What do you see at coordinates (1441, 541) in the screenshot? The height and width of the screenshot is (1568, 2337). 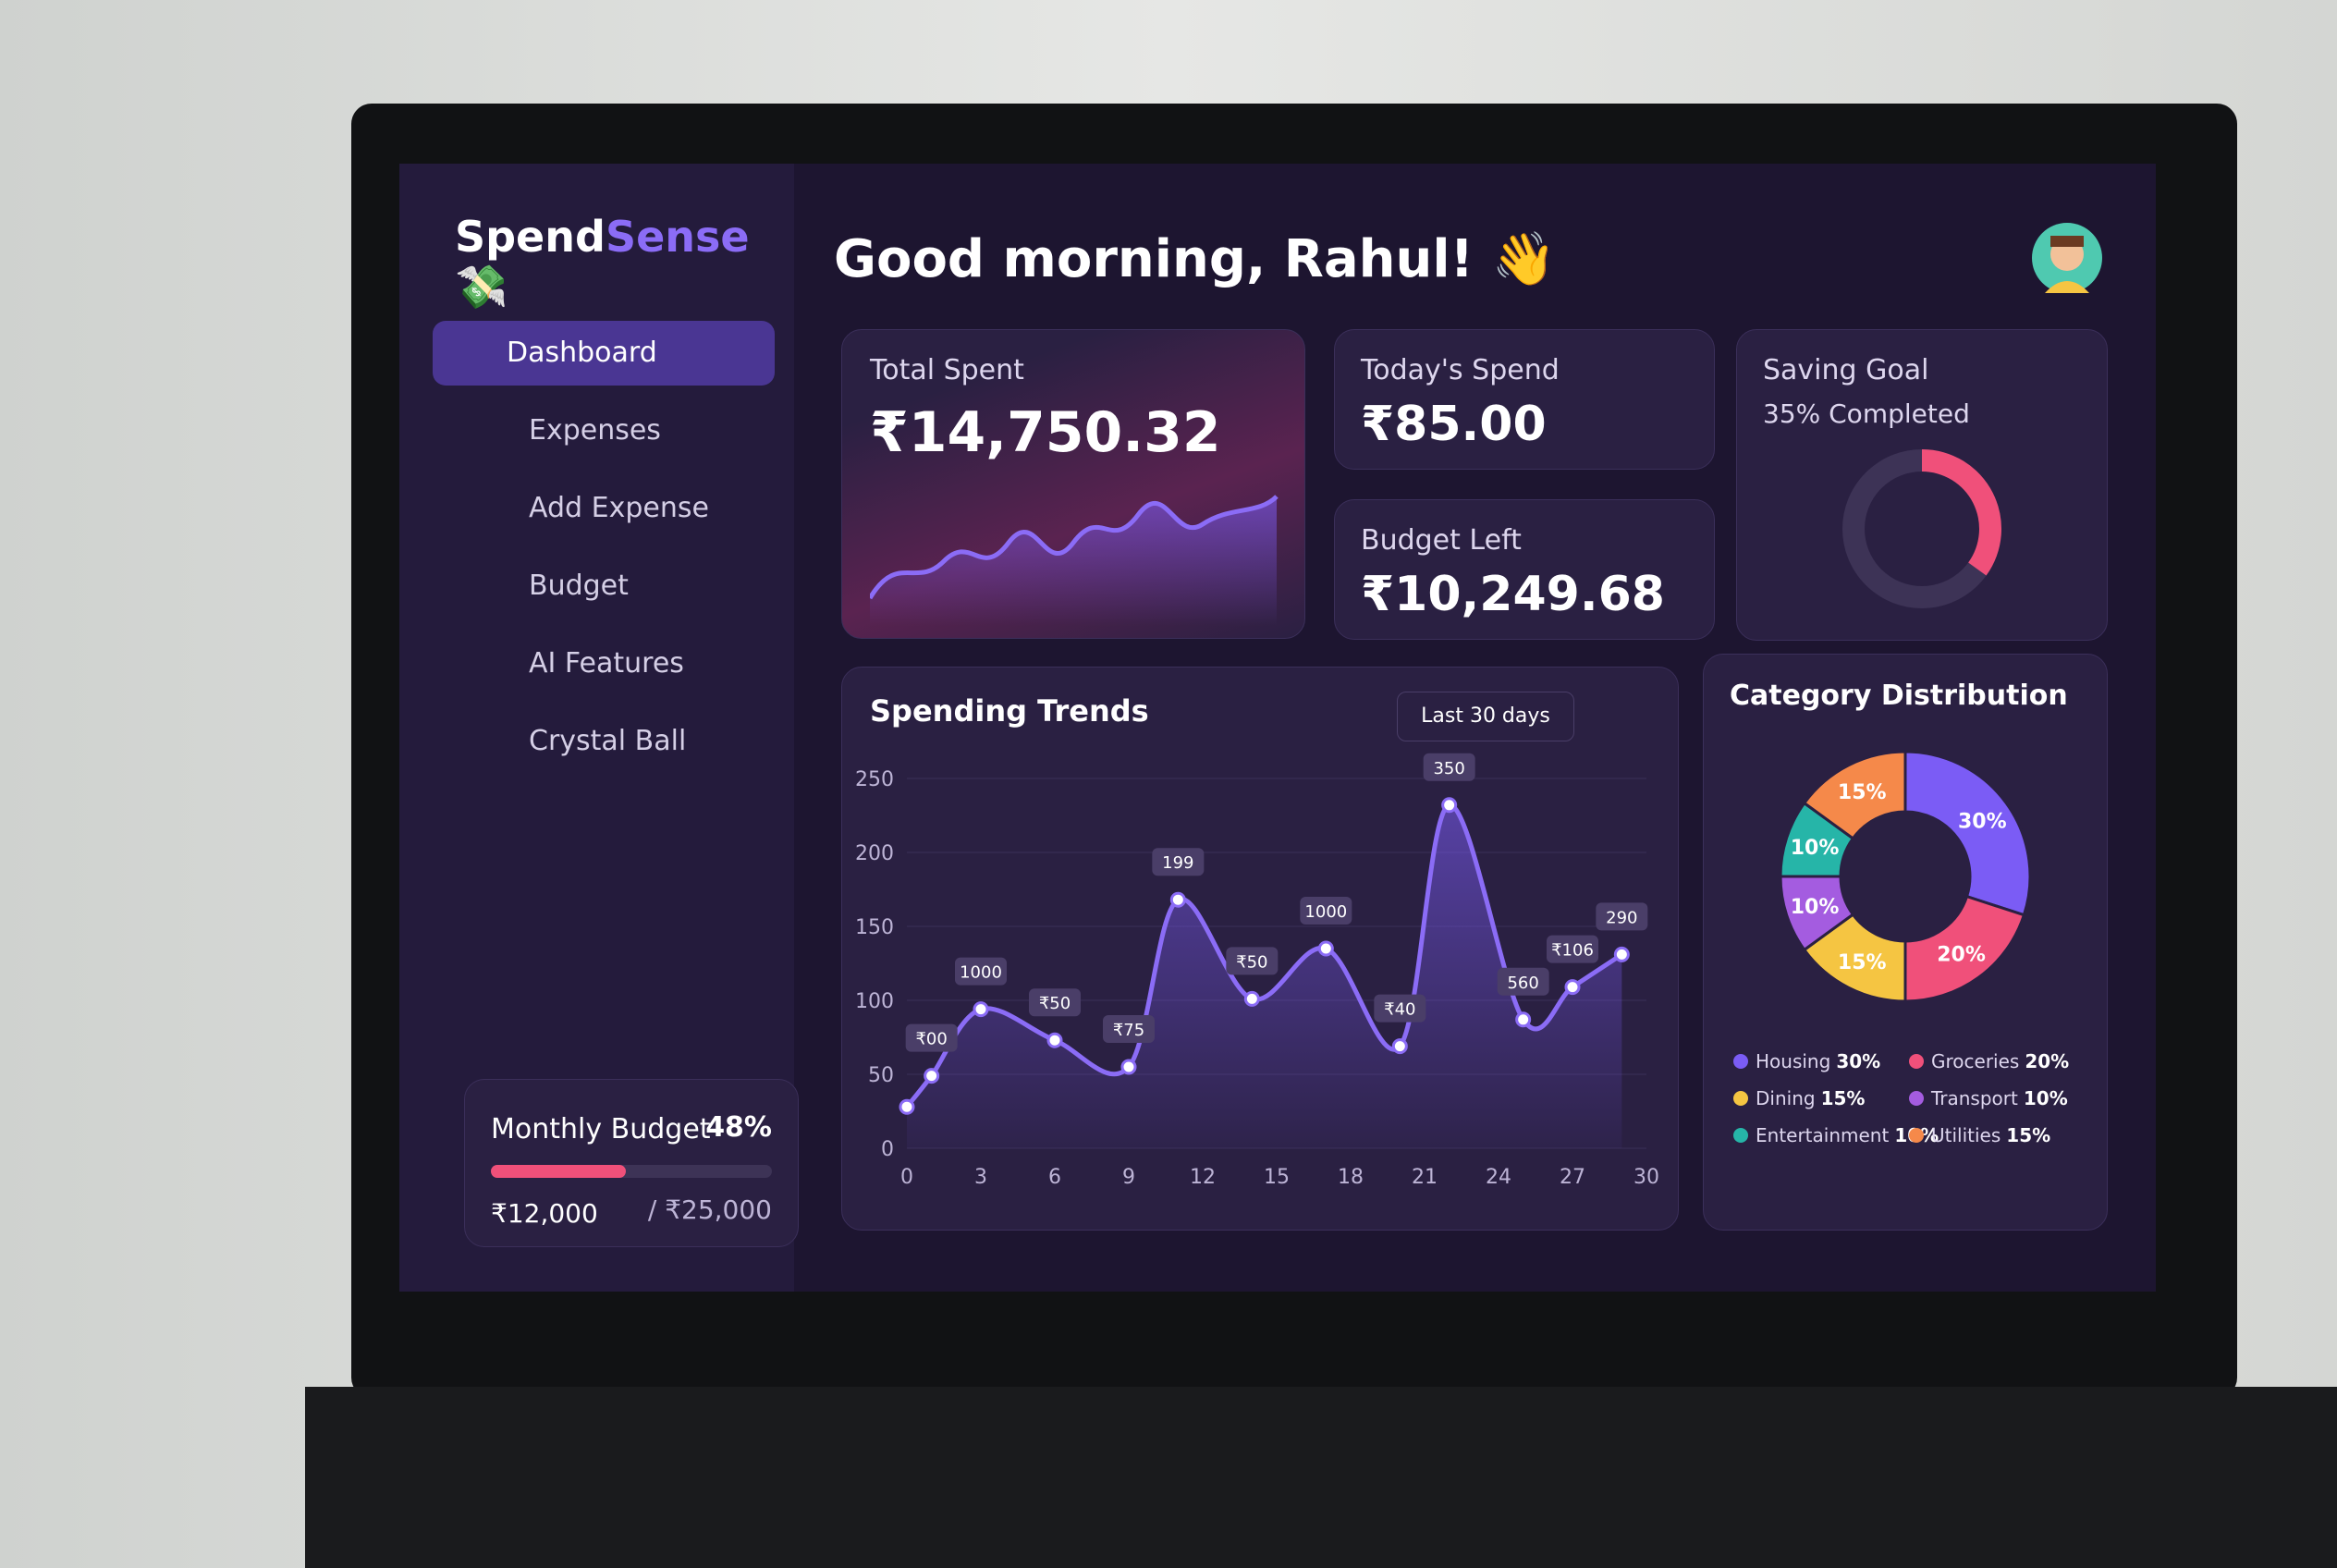 I see `card-title: Budget Left` at bounding box center [1441, 541].